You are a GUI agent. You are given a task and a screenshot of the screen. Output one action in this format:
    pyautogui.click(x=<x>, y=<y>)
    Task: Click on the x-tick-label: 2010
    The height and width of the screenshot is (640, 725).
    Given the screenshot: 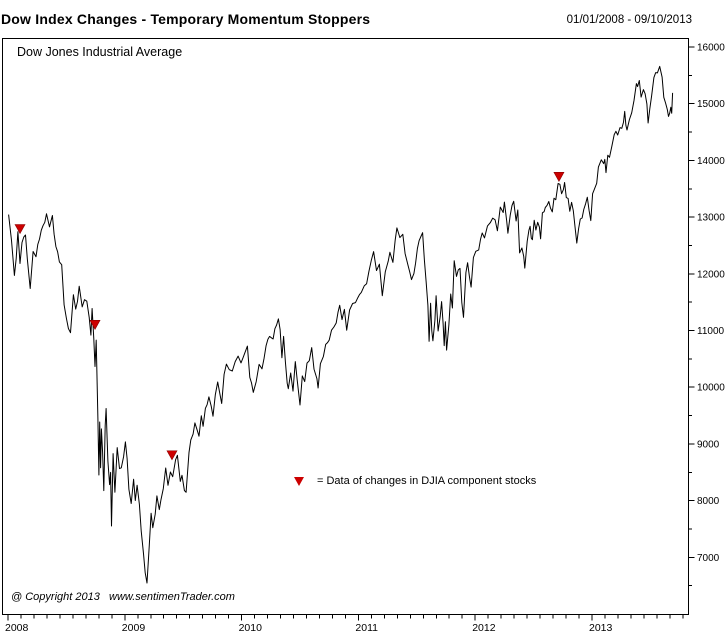 What is the action you would take?
    pyautogui.click(x=251, y=628)
    